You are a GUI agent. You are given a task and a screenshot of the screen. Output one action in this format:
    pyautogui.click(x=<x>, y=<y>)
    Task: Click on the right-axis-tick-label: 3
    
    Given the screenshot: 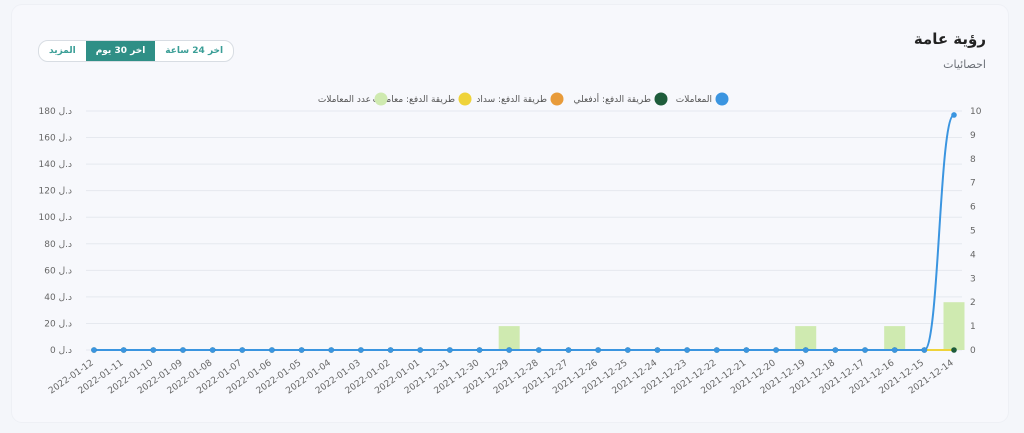 What is the action you would take?
    pyautogui.click(x=973, y=279)
    